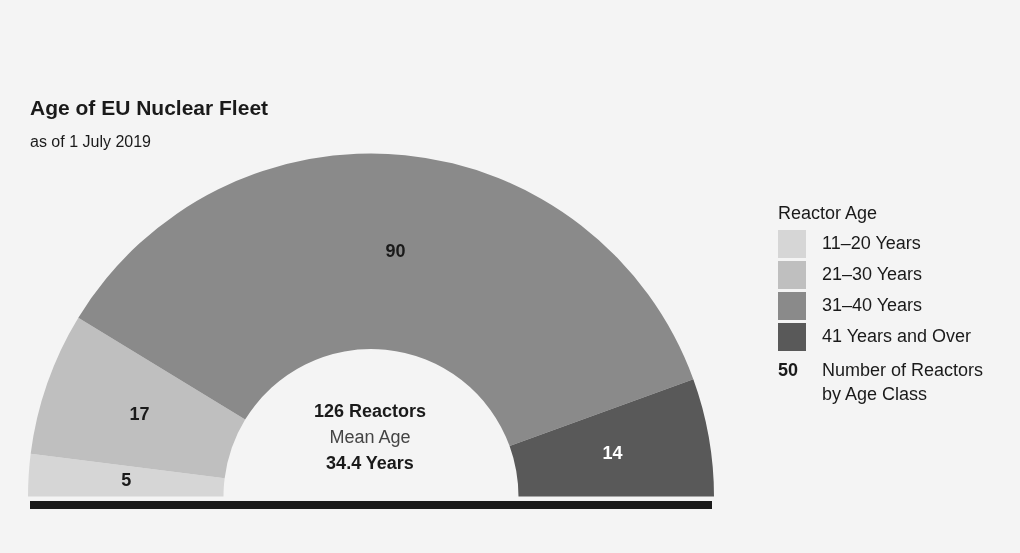 This screenshot has height=553, width=1020. What do you see at coordinates (612, 452) in the screenshot?
I see `data-label: 14` at bounding box center [612, 452].